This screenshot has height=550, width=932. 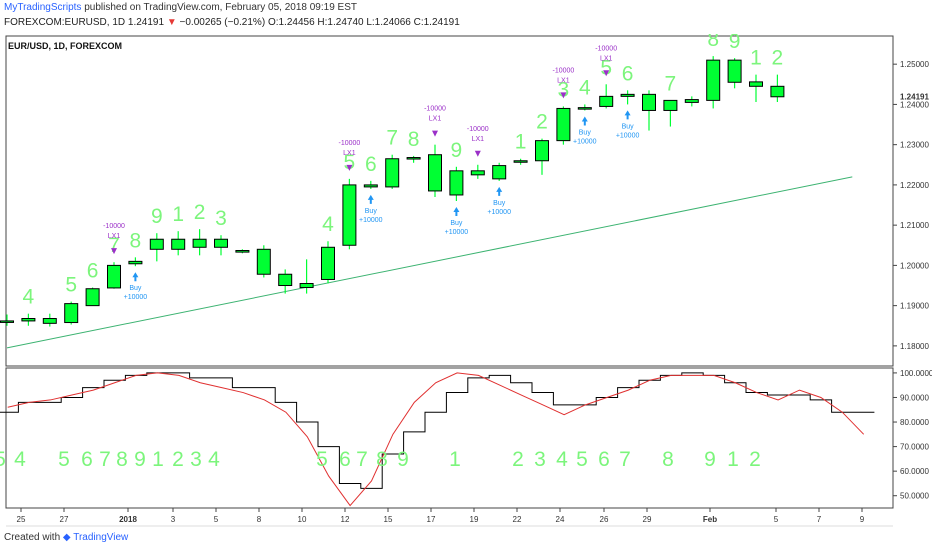 What do you see at coordinates (647, 519) in the screenshot?
I see `x-tick-label: 29` at bounding box center [647, 519].